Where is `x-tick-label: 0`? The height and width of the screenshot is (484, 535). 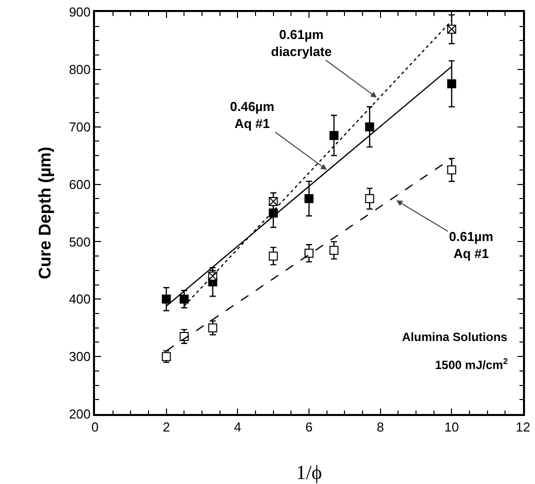 x-tick-label: 0 is located at coordinates (95, 426).